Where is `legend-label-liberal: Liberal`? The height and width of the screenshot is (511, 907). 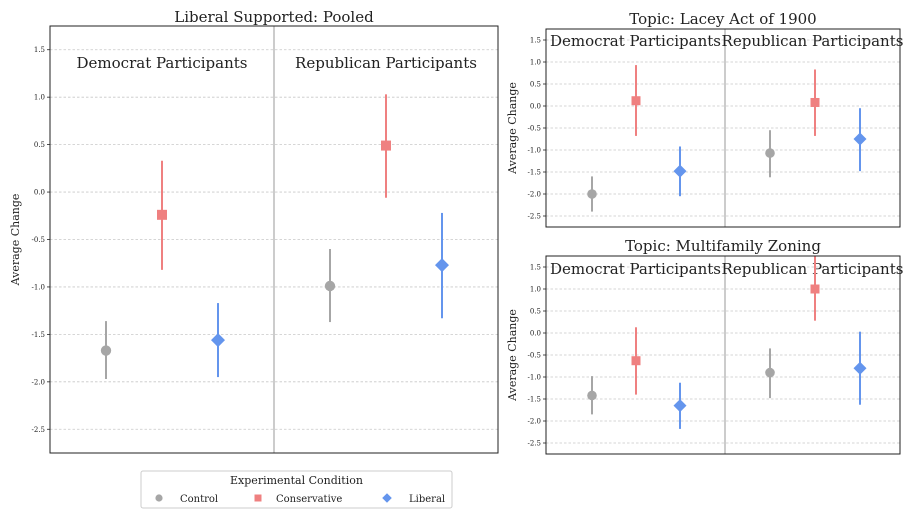
legend-label-liberal: Liberal is located at coordinates (427, 499).